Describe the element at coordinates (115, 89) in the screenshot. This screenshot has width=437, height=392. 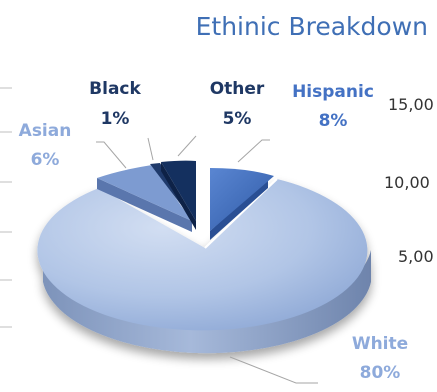
I see `slice-label-black-name: Black` at that location.